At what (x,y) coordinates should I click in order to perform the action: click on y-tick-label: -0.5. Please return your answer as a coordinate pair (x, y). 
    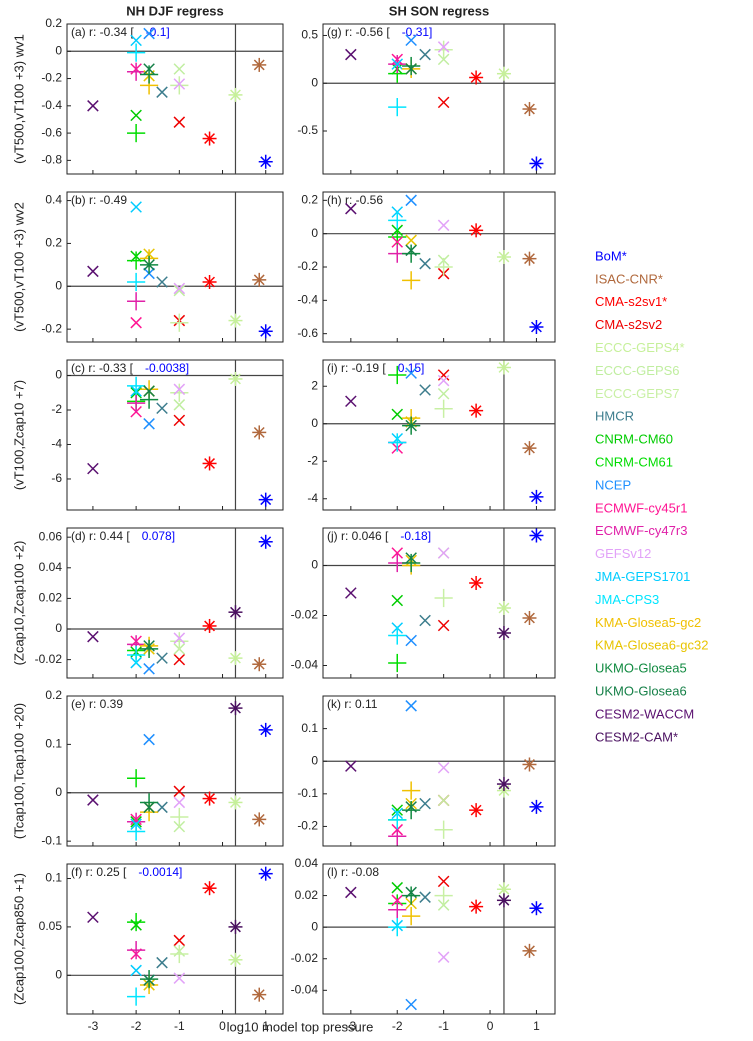
    Looking at the image, I should click on (307, 130).